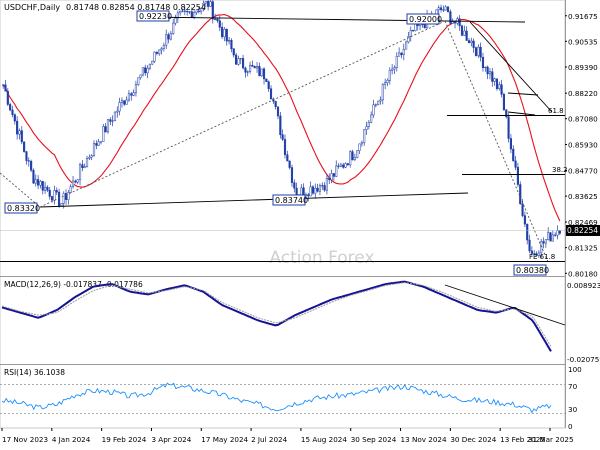  I want to click on rsi-tick-label: 30, so click(573, 409).